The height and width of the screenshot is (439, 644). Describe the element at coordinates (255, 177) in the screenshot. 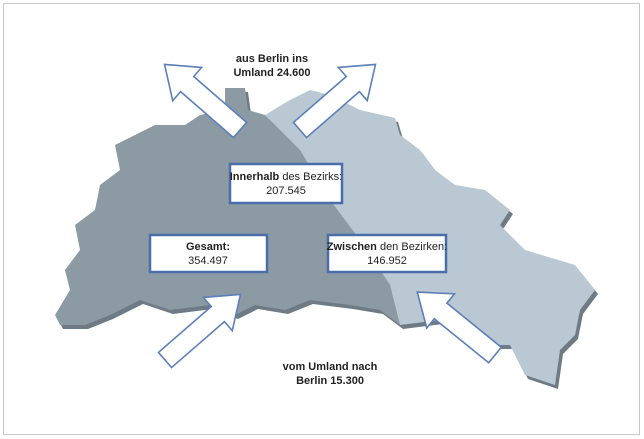

I see `box-label-bold: Innerhalb` at that location.